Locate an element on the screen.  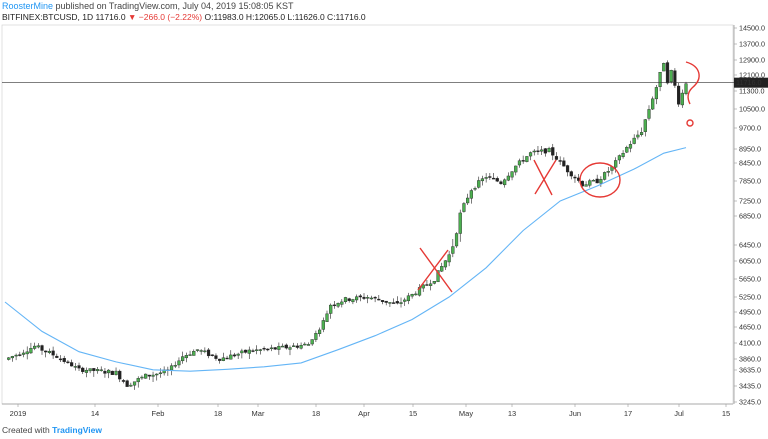
x-tick-label: 15 is located at coordinates (726, 413).